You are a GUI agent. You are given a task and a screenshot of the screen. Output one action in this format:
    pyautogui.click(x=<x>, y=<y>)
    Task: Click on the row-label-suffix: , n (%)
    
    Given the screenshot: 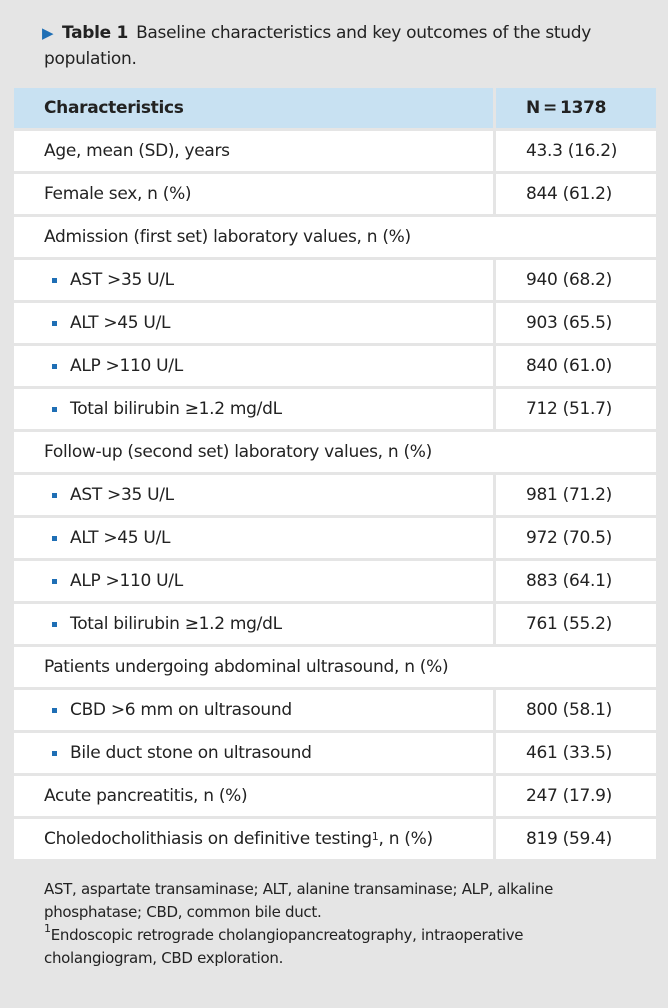 What is the action you would take?
    pyautogui.click(x=406, y=839)
    